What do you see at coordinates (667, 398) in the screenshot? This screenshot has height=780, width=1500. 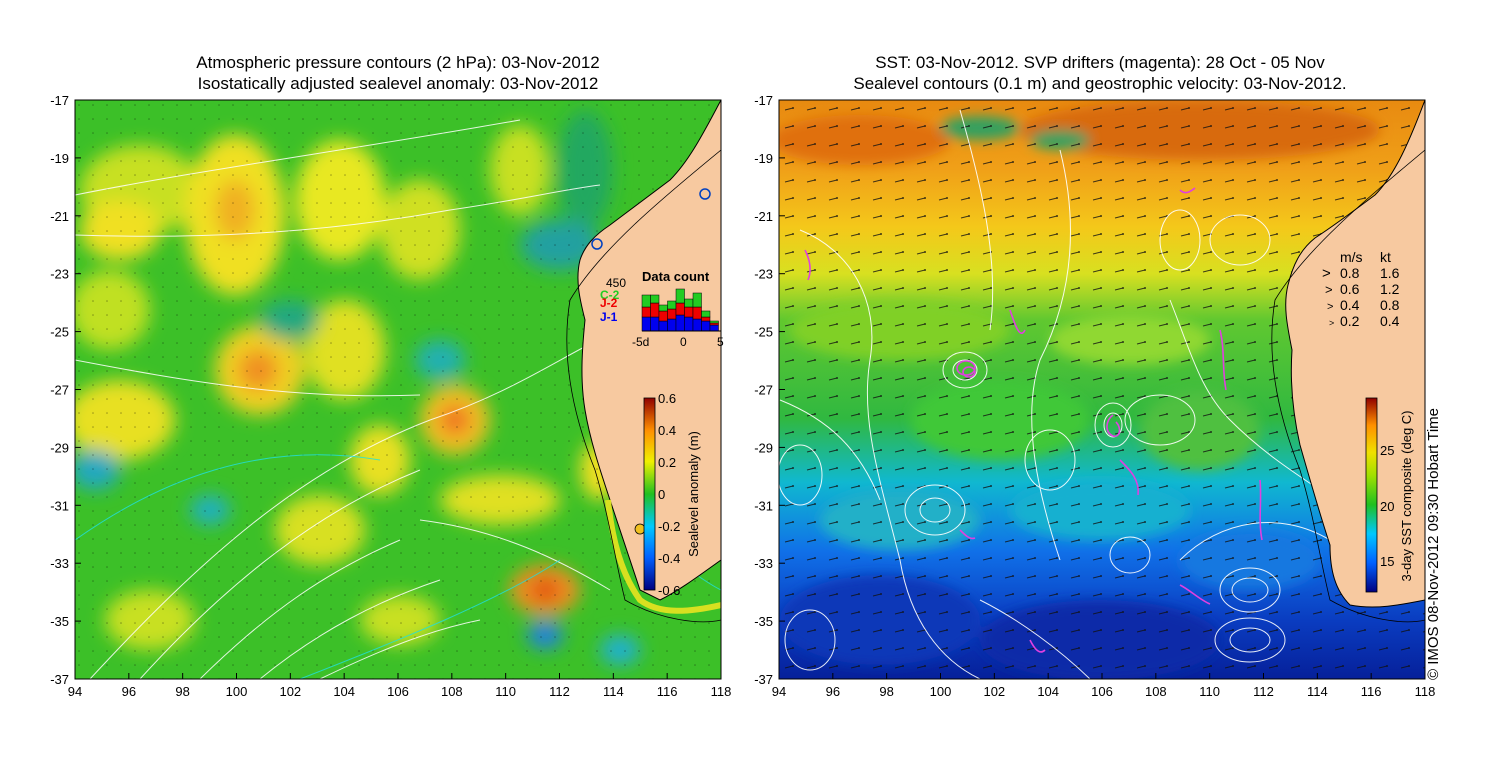 I see `sla-cbar-tick: 0.6` at bounding box center [667, 398].